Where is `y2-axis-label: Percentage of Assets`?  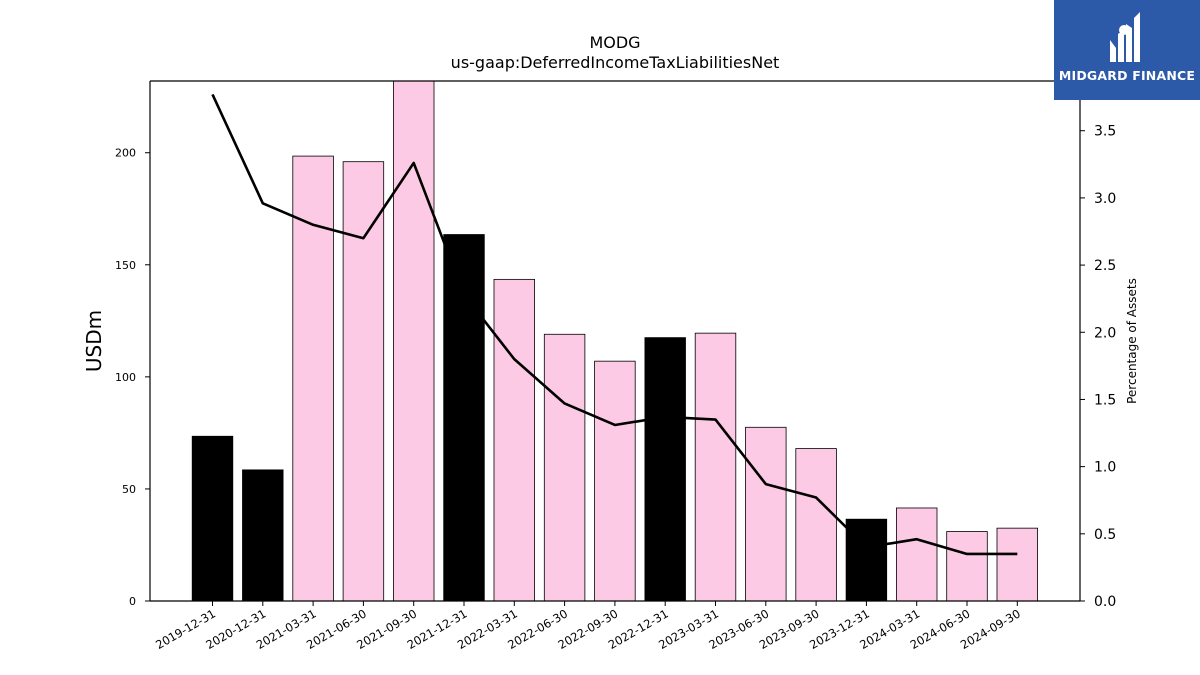 y2-axis-label: Percentage of Assets is located at coordinates (1132, 341).